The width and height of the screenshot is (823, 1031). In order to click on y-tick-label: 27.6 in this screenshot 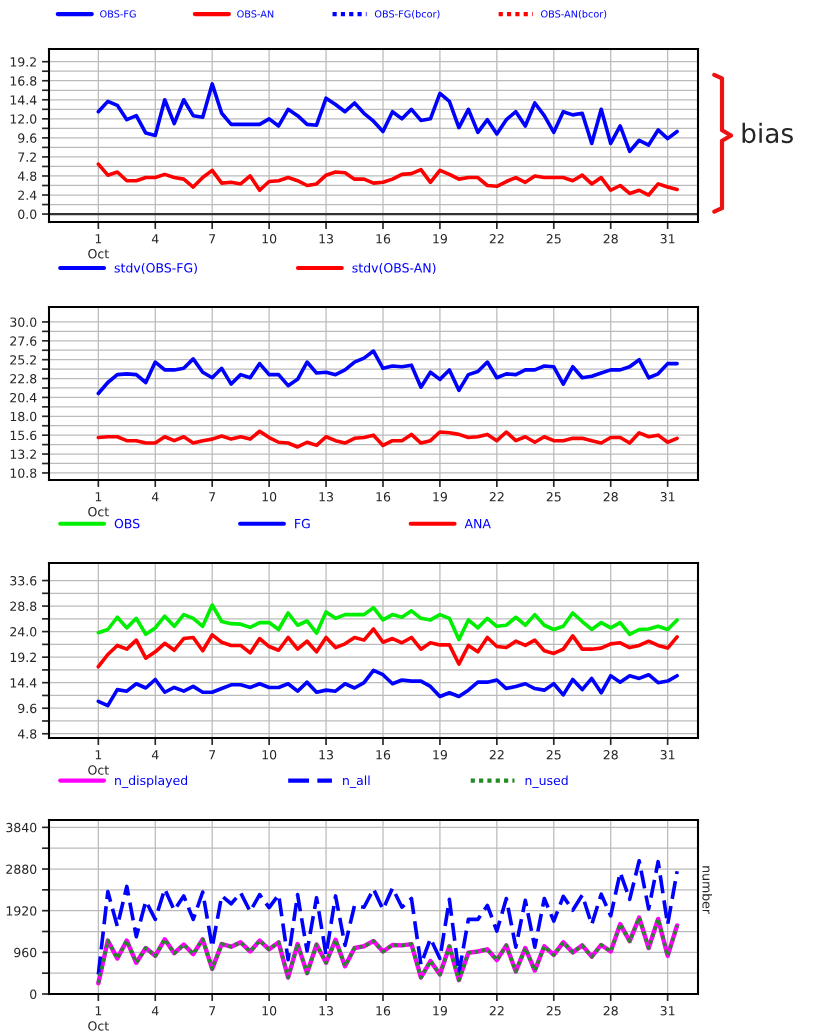, I will do `click(23, 341)`.